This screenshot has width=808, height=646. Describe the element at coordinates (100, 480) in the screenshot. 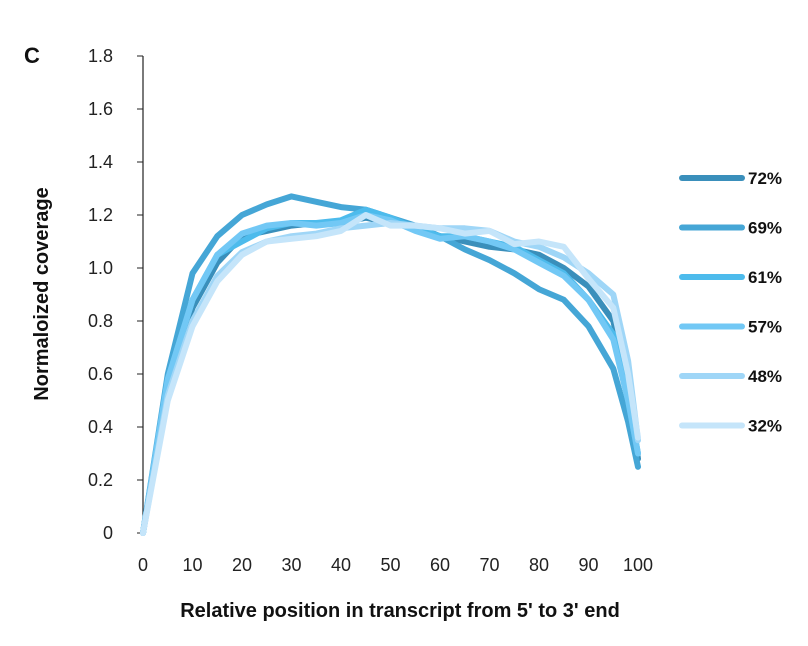

I see `y-tick-label: 0.2` at that location.